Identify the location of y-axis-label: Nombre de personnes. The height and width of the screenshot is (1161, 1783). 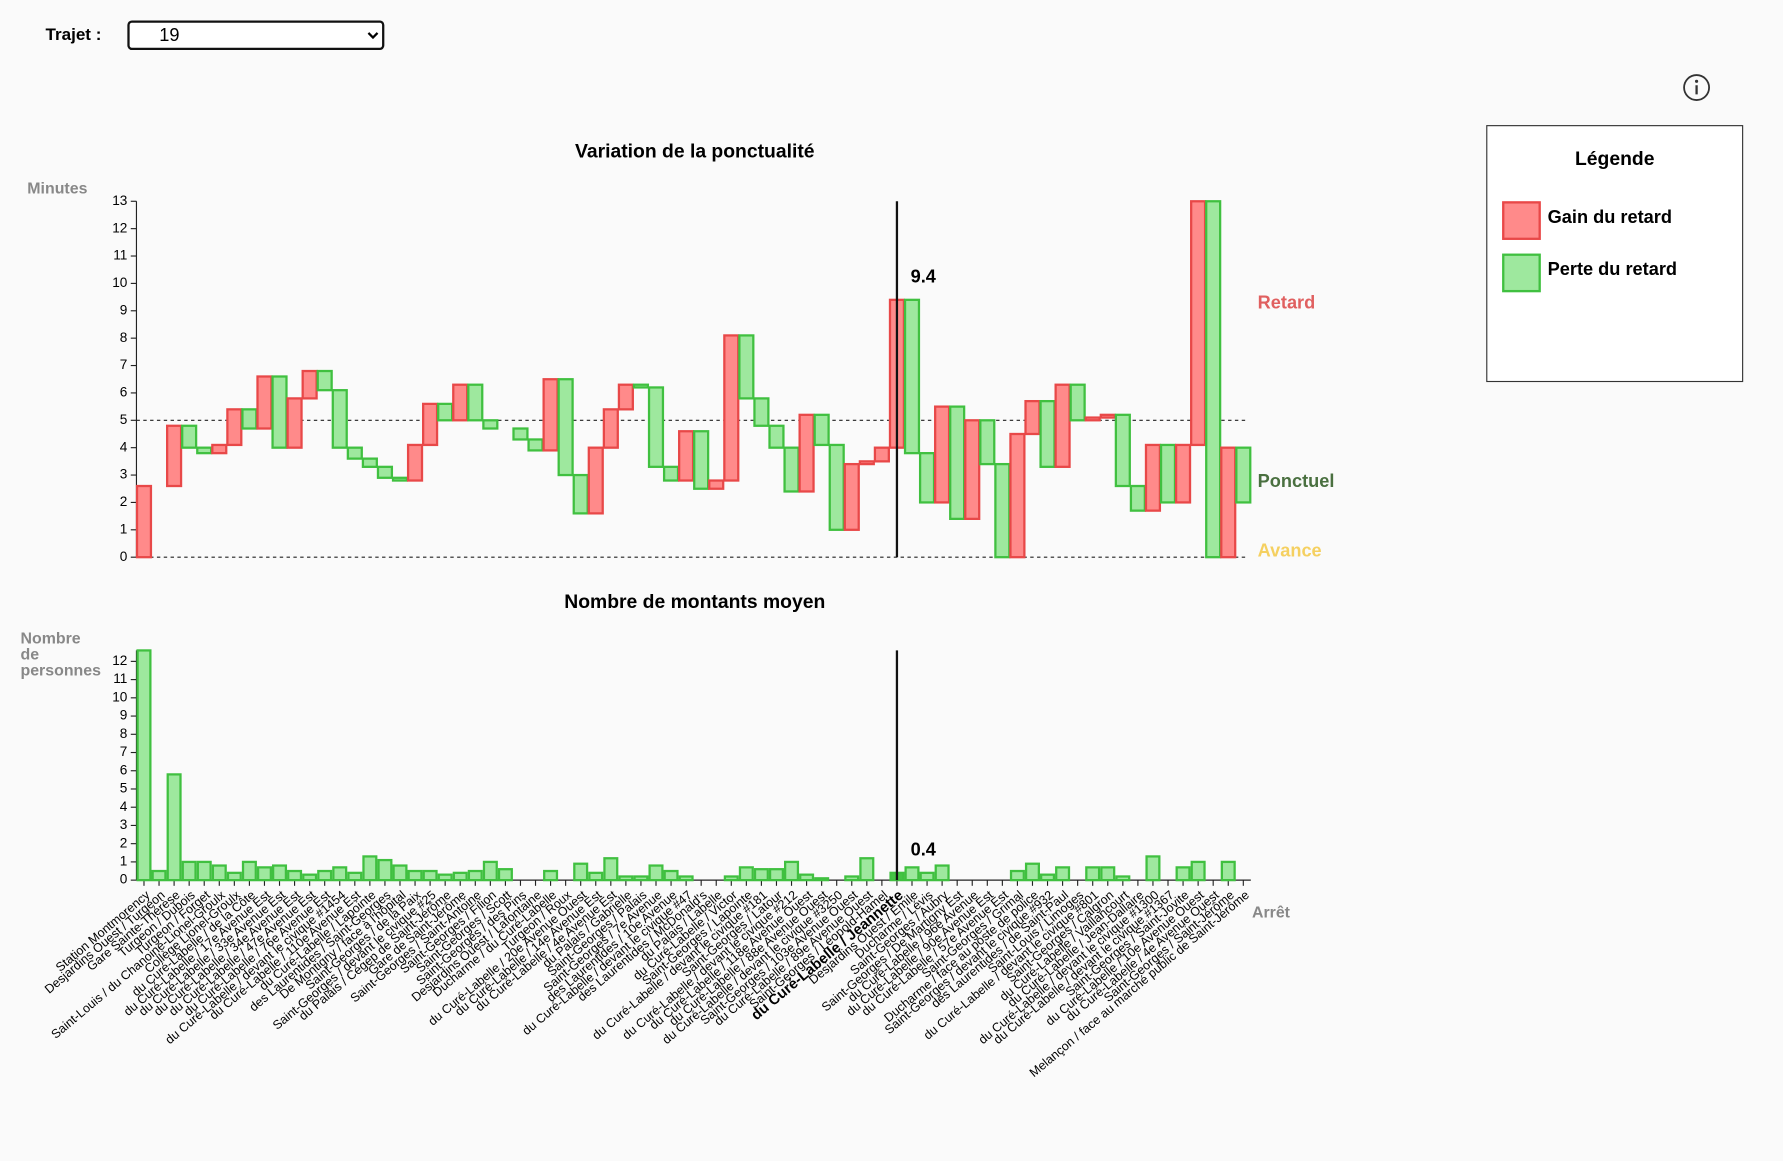
(60, 653).